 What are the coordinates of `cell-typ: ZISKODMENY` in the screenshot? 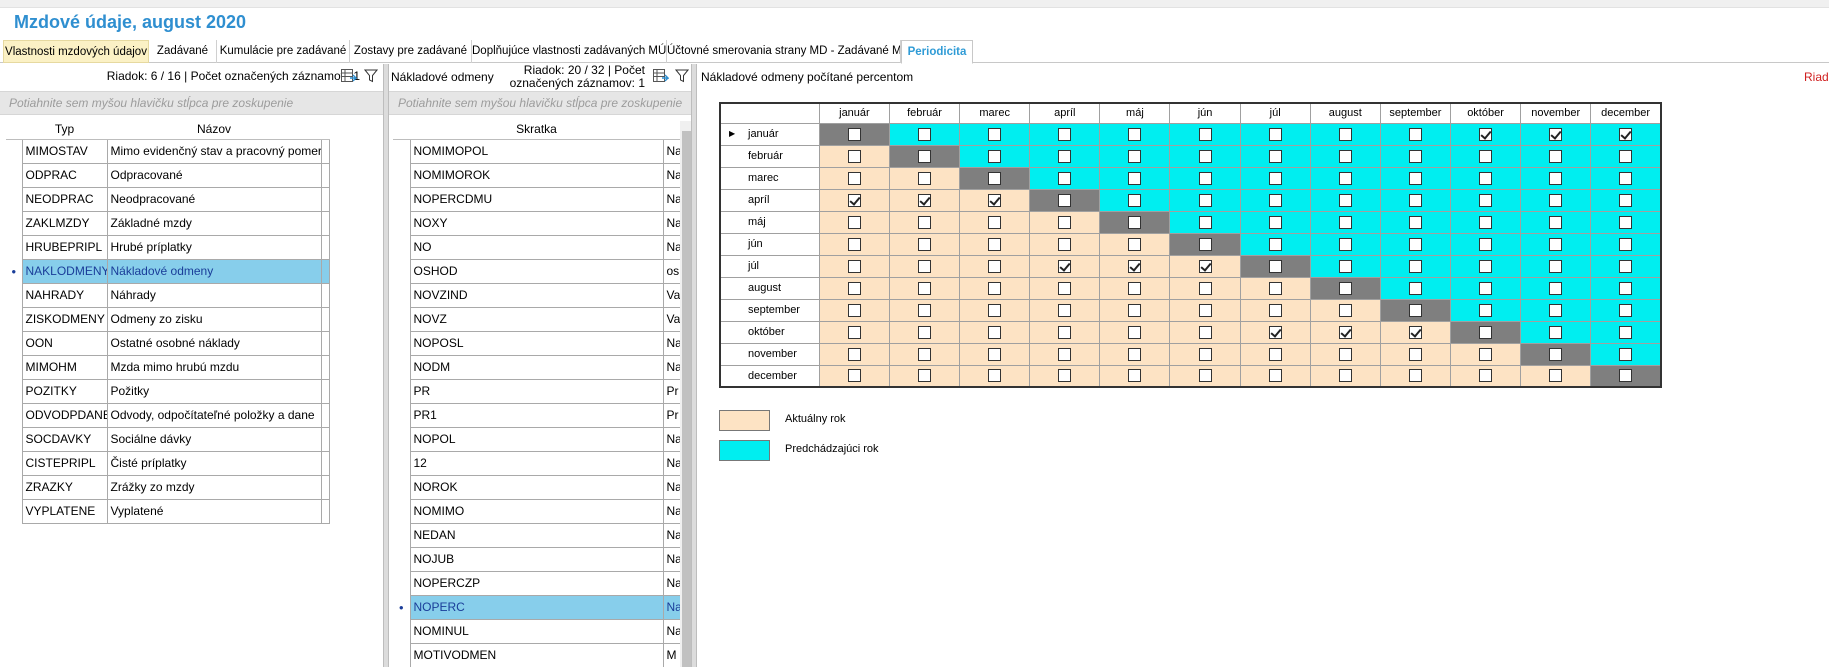 It's located at (64, 319).